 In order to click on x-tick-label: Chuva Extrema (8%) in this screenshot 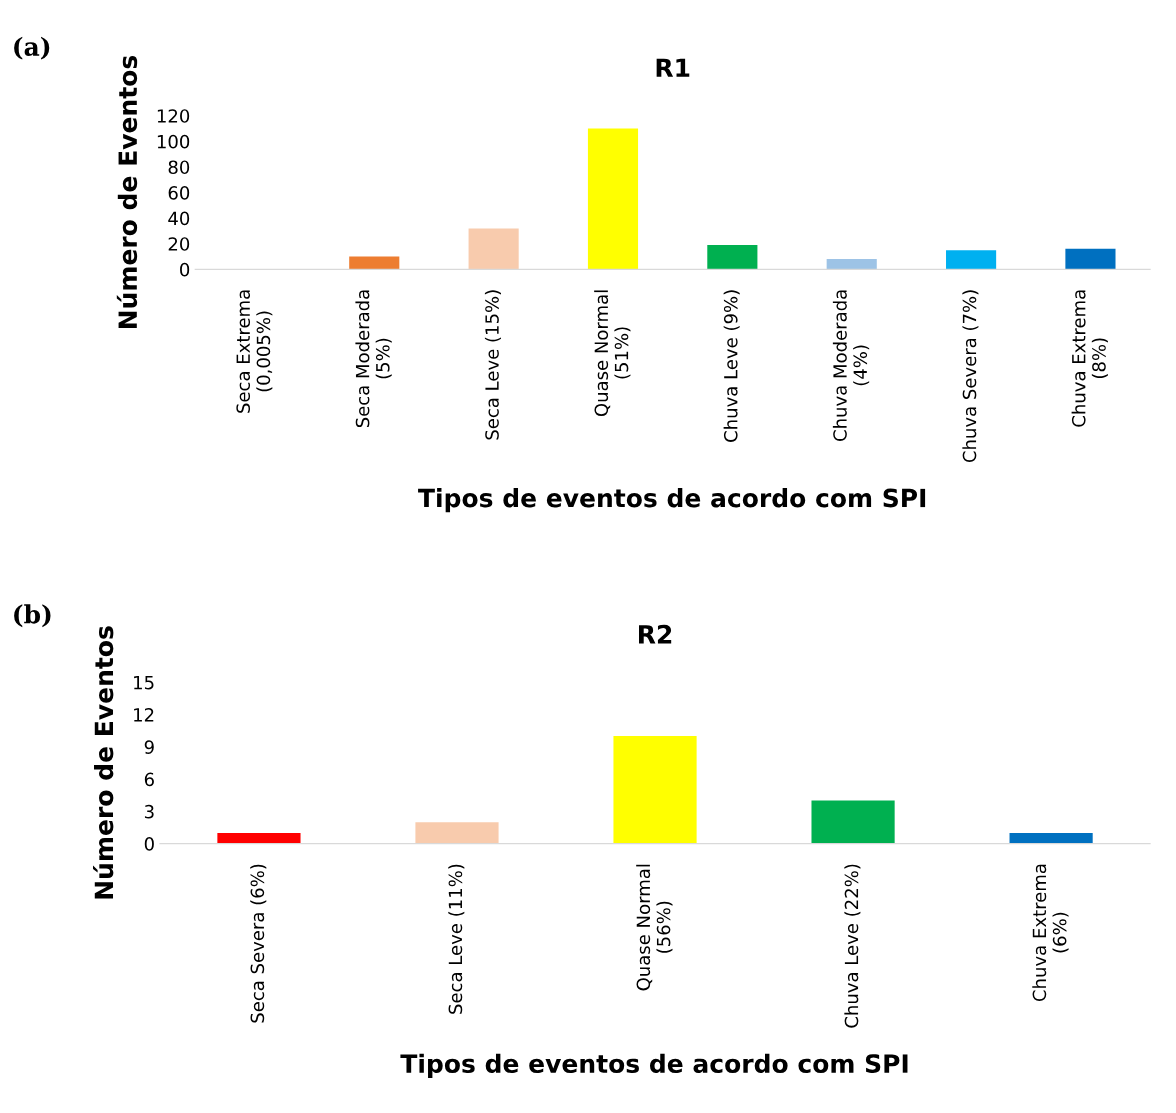, I will do `click(1089, 358)`.